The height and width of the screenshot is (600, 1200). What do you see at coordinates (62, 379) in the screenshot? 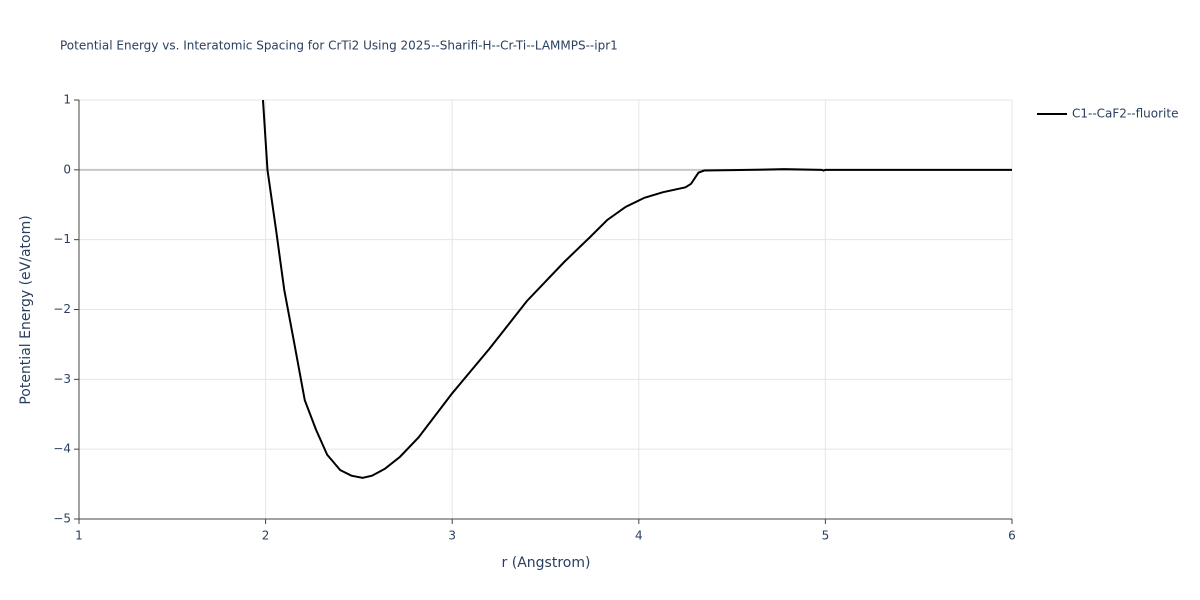
I see `y-tick-label: −3` at bounding box center [62, 379].